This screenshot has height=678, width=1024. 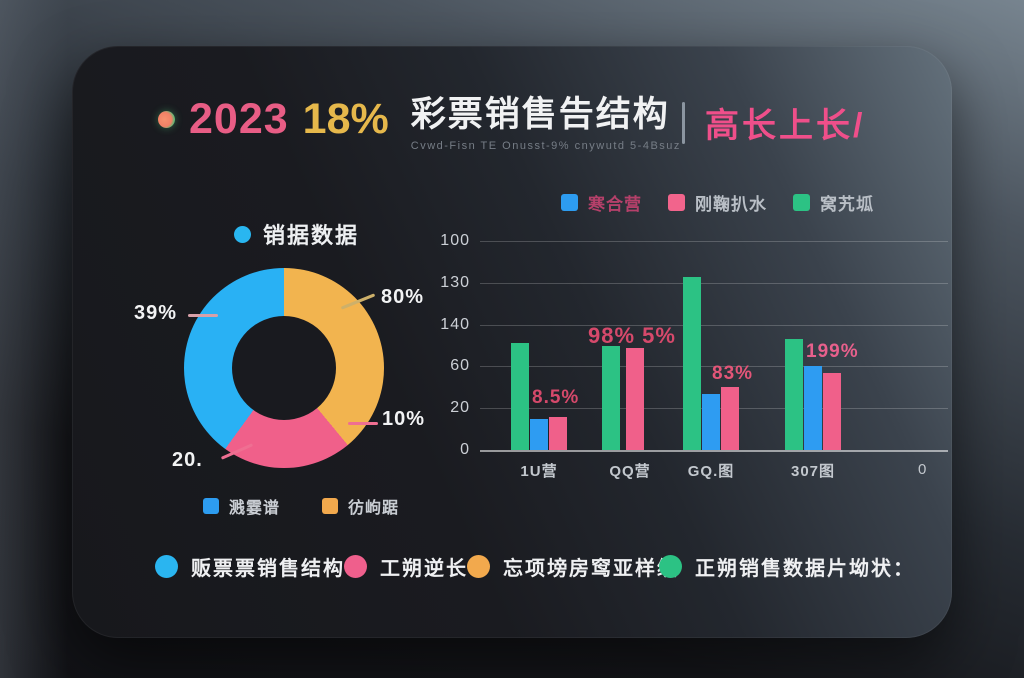 I want to click on pie-callout-left-line, so click(x=203, y=315).